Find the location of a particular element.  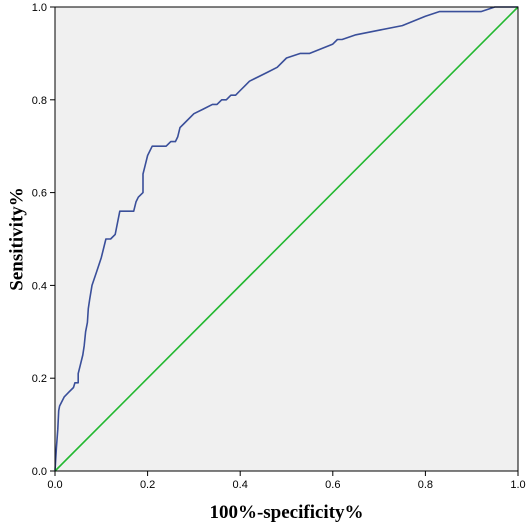

y-tick-label: 0.6 is located at coordinates (39, 194).